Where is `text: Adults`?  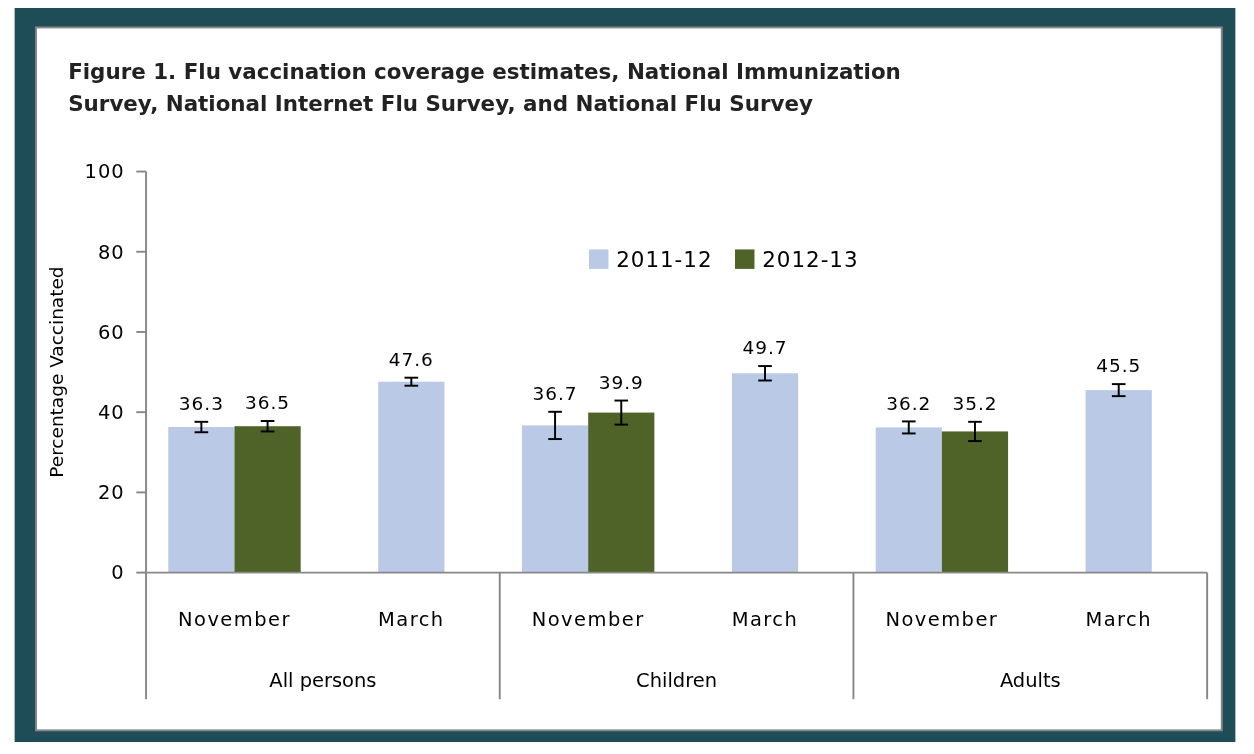 text: Adults is located at coordinates (1030, 681).